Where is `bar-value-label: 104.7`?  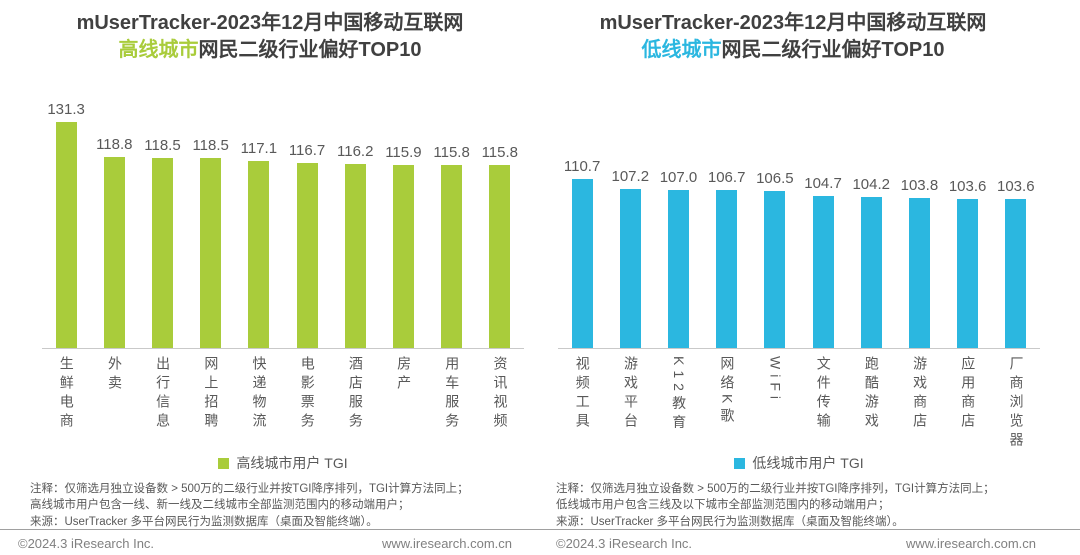 bar-value-label: 104.7 is located at coordinates (823, 183).